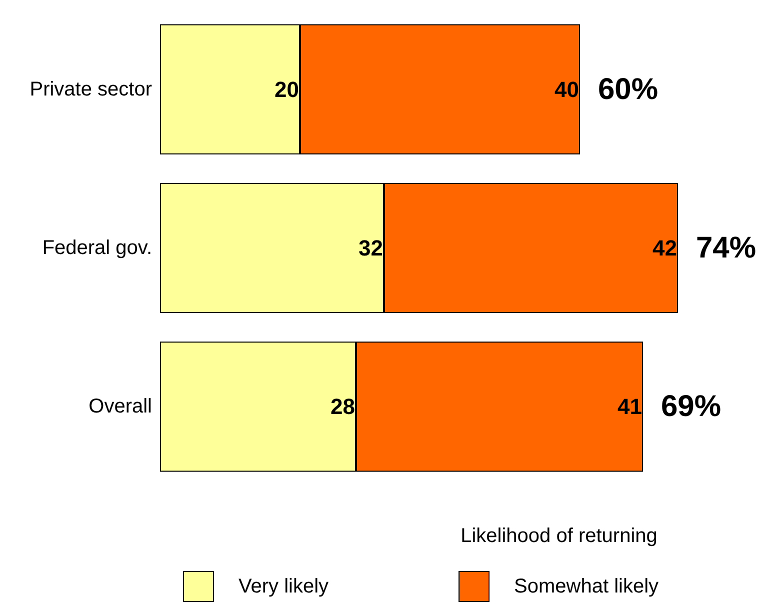 This screenshot has width=775, height=611. Describe the element at coordinates (566, 89) in the screenshot. I see `data-label: 40` at that location.